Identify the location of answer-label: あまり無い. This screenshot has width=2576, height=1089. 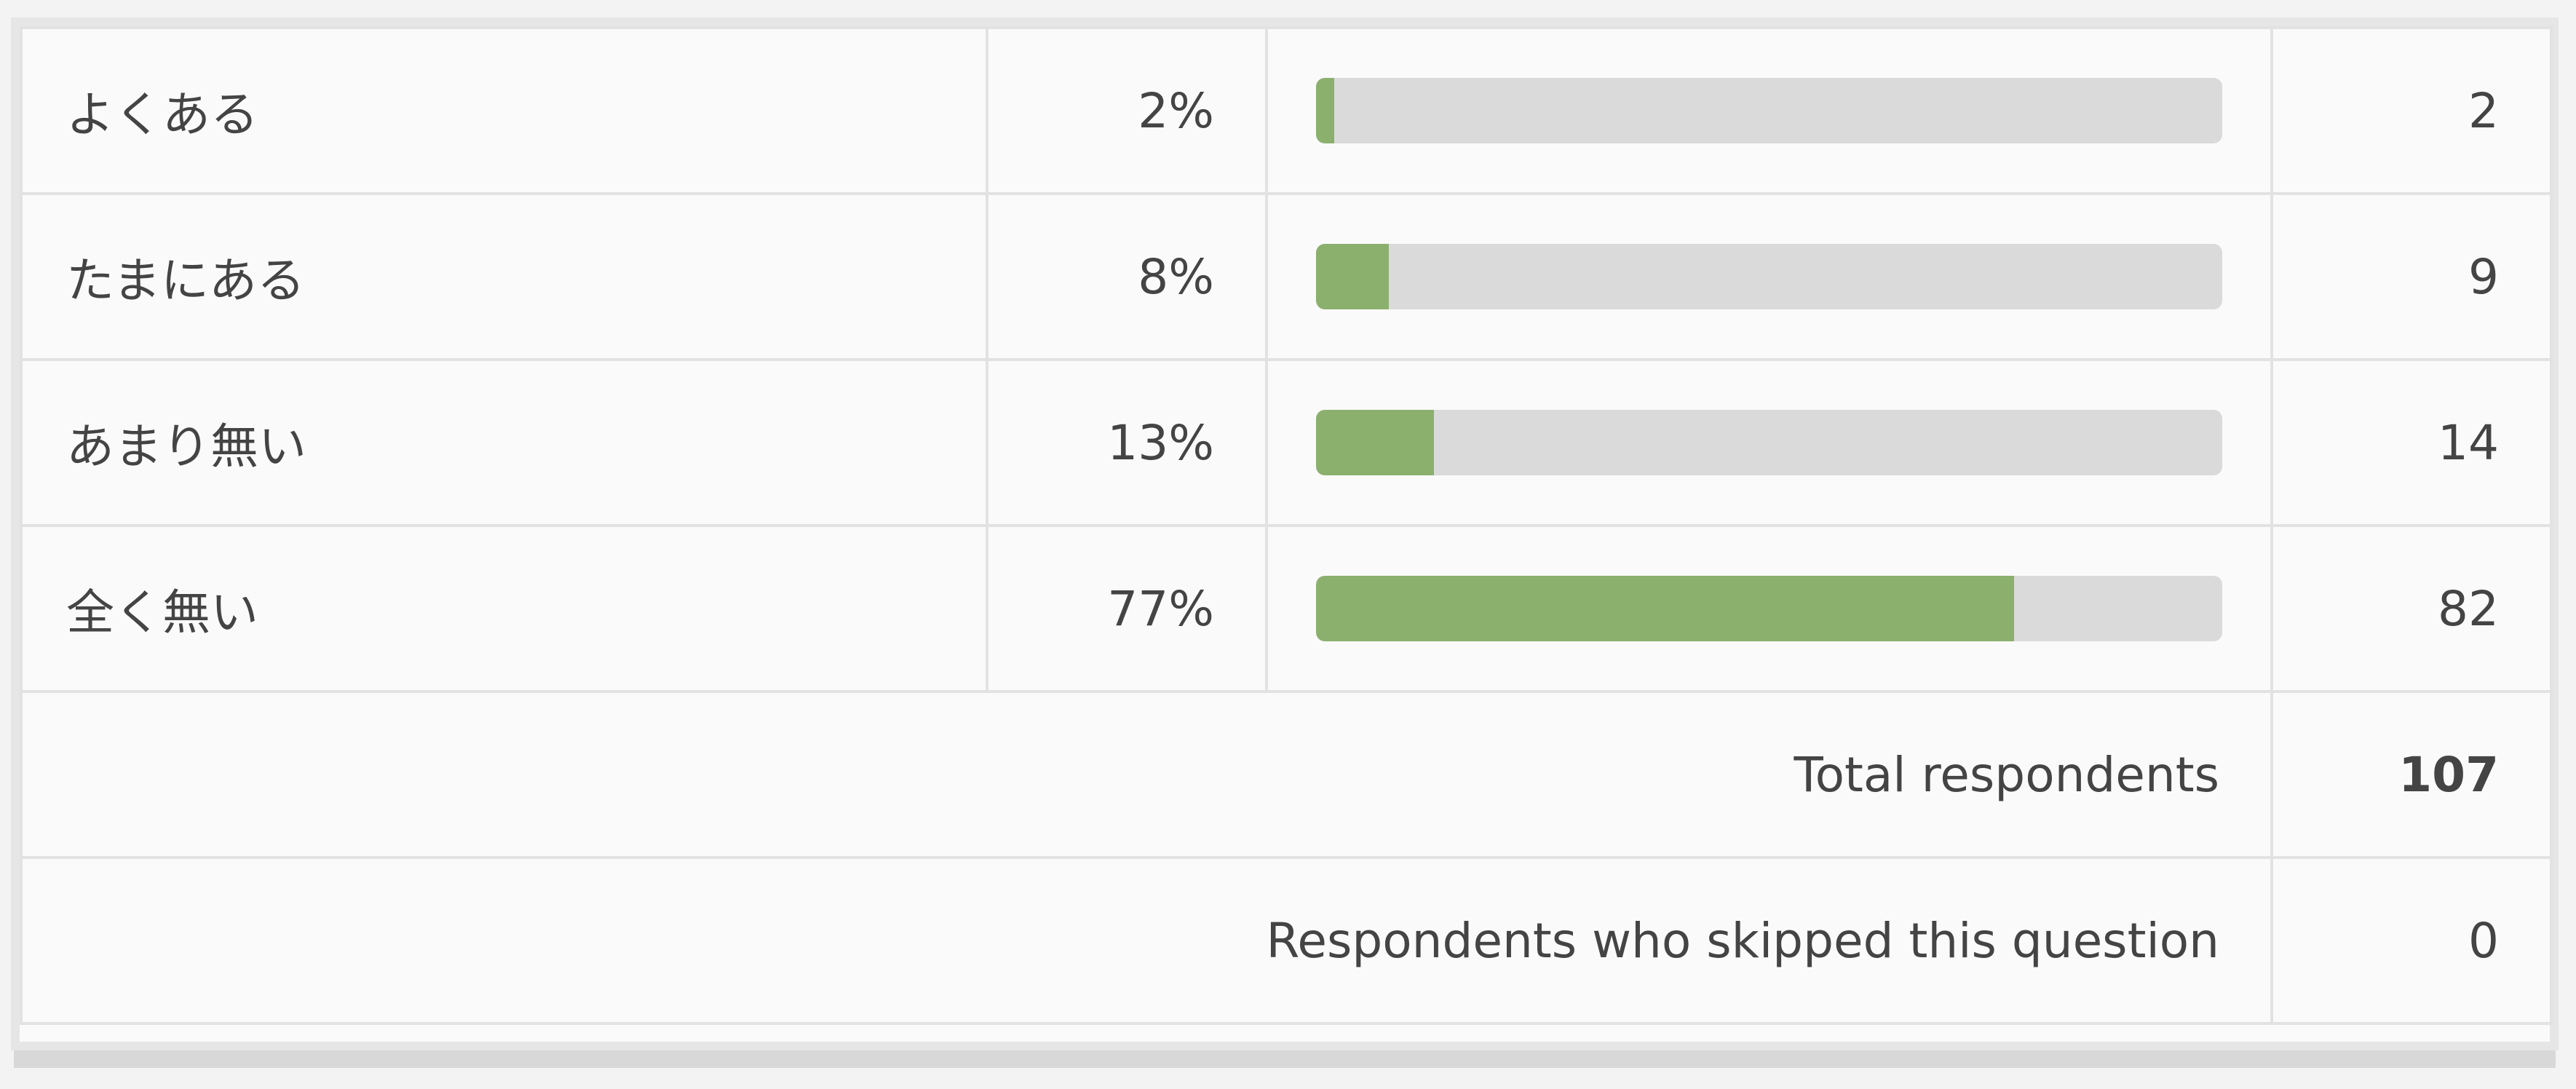
(504, 442).